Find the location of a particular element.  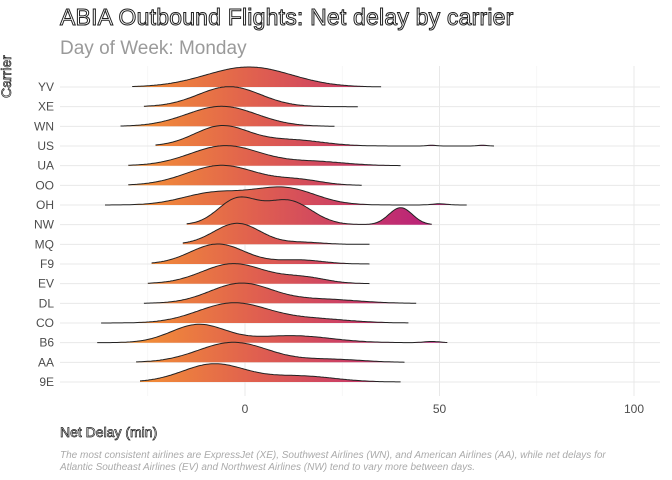

ridge-yv is located at coordinates (257, 77).